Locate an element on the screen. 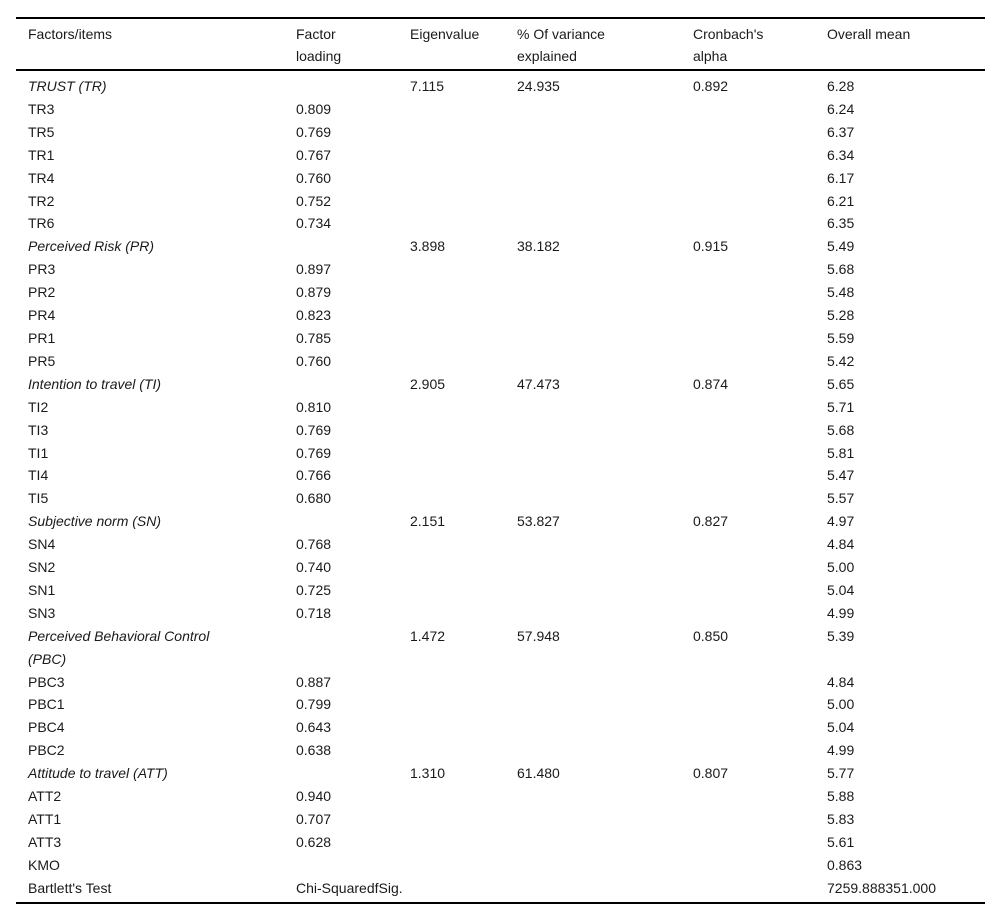 The width and height of the screenshot is (1000, 917). eigenvalue-cell: 3.898 is located at coordinates (428, 246).